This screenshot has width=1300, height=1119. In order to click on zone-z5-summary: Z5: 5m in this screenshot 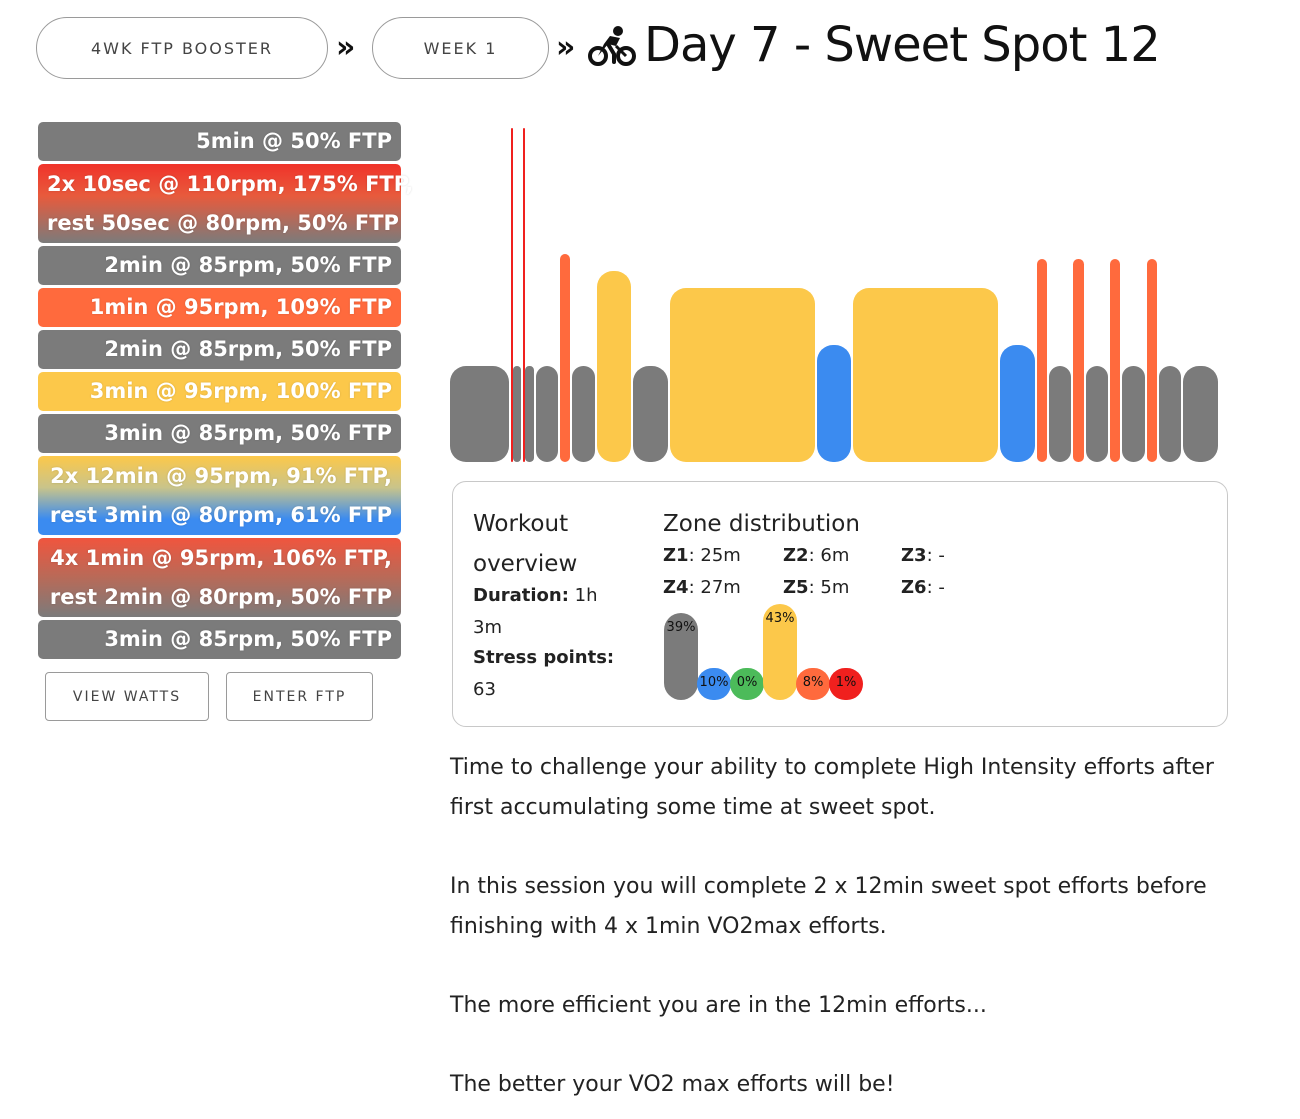, I will do `click(816, 587)`.